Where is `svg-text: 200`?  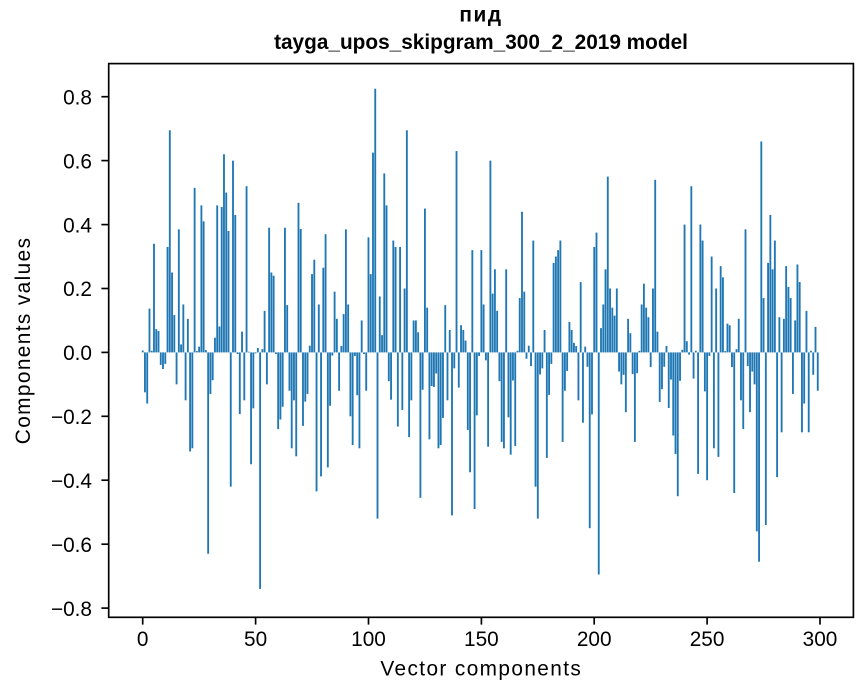
svg-text: 200 is located at coordinates (594, 639).